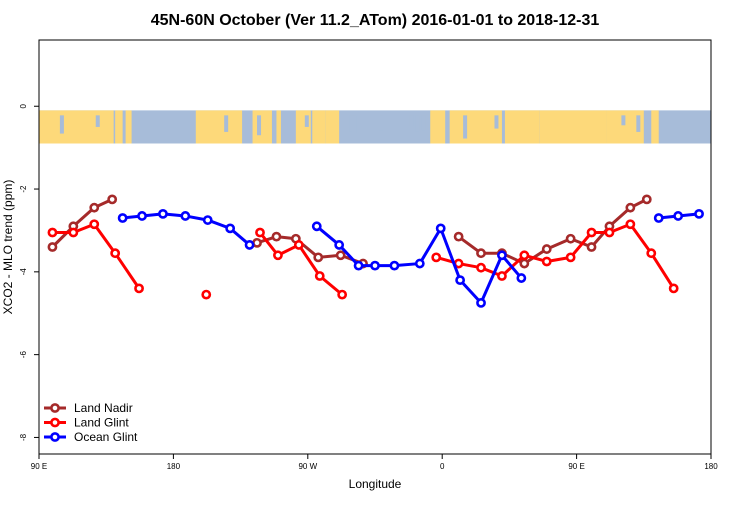  What do you see at coordinates (23, 105) in the screenshot?
I see `y-tick-label: 0` at bounding box center [23, 105].